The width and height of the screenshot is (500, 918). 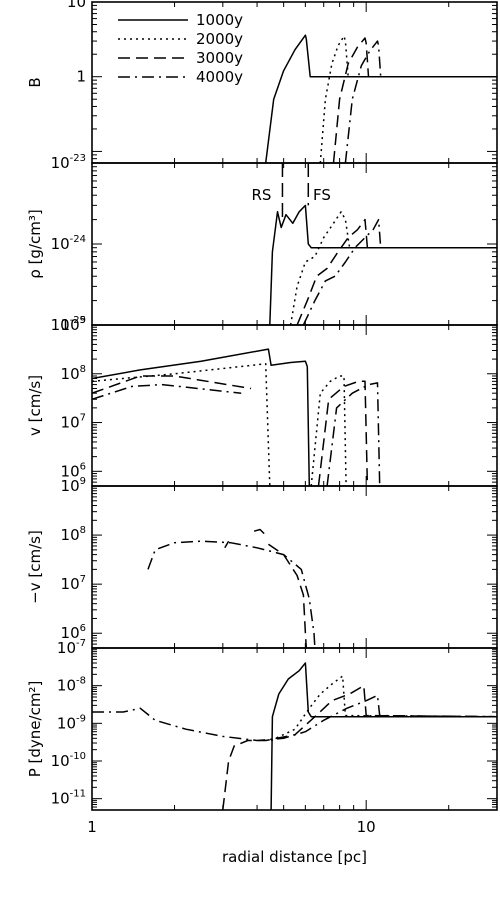 What do you see at coordinates (261, 195) in the screenshot?
I see `annotation-rs: RS` at bounding box center [261, 195].